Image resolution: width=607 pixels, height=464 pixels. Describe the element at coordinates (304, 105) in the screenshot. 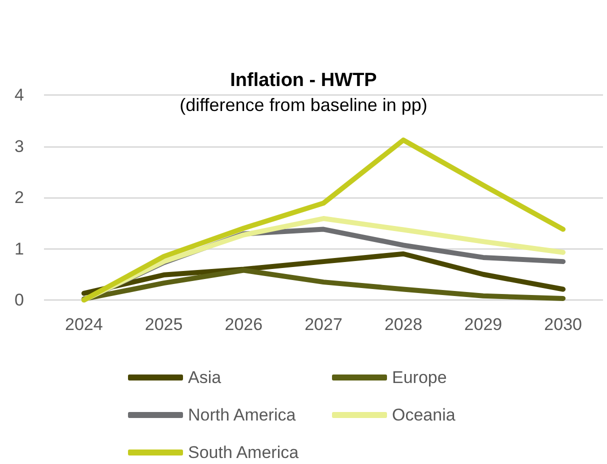

I see `chart-subtitle: (difference from baseline in pp)` at that location.